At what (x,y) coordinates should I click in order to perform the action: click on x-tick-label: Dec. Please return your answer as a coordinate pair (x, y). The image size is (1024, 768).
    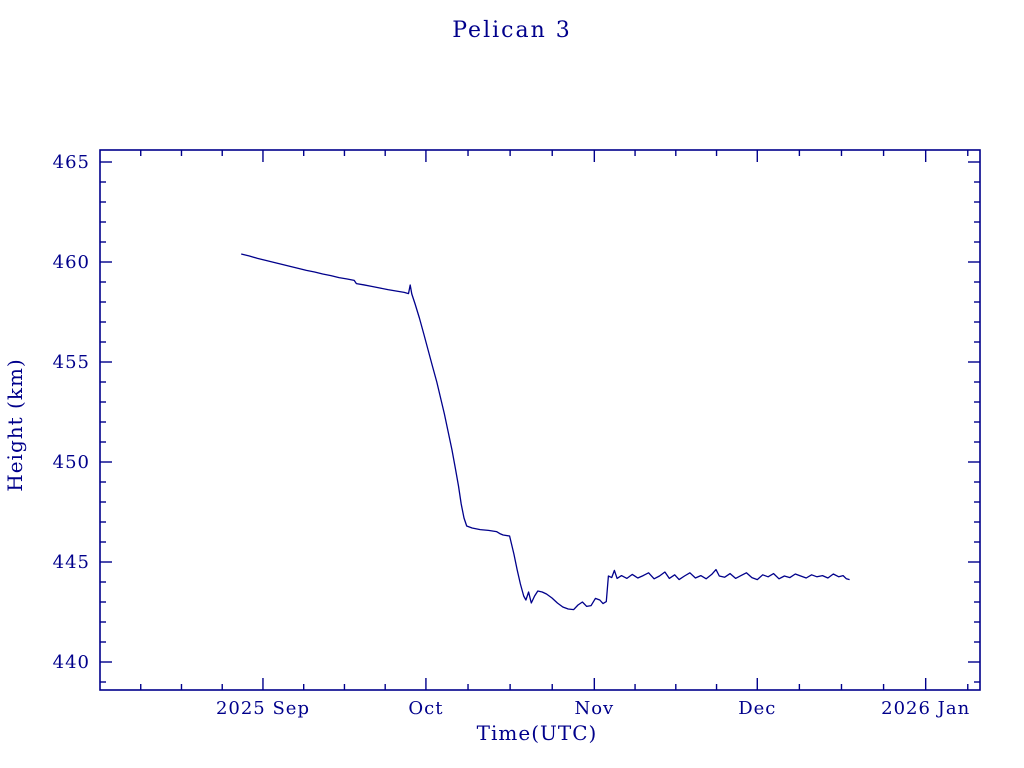
    Looking at the image, I should click on (757, 708).